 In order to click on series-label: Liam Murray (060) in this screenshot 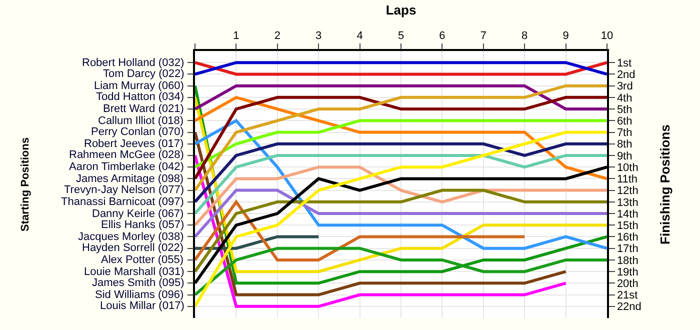, I will do `click(139, 86)`.